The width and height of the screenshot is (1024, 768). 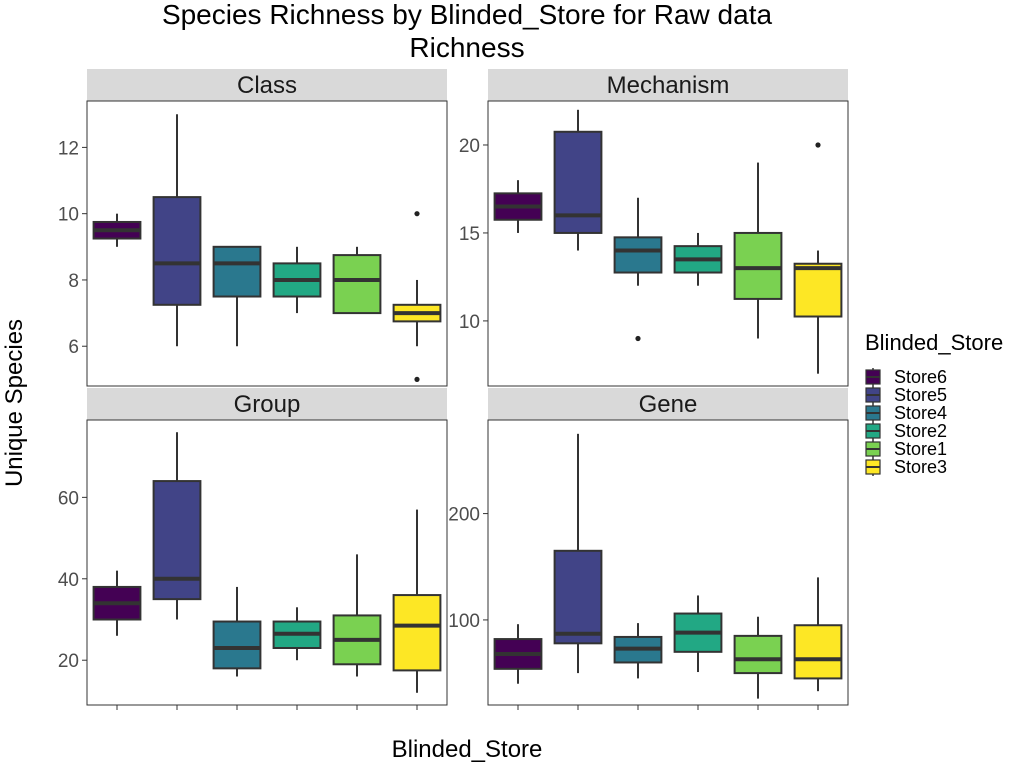 I want to click on legend-item-store6: Store6, so click(x=906, y=377).